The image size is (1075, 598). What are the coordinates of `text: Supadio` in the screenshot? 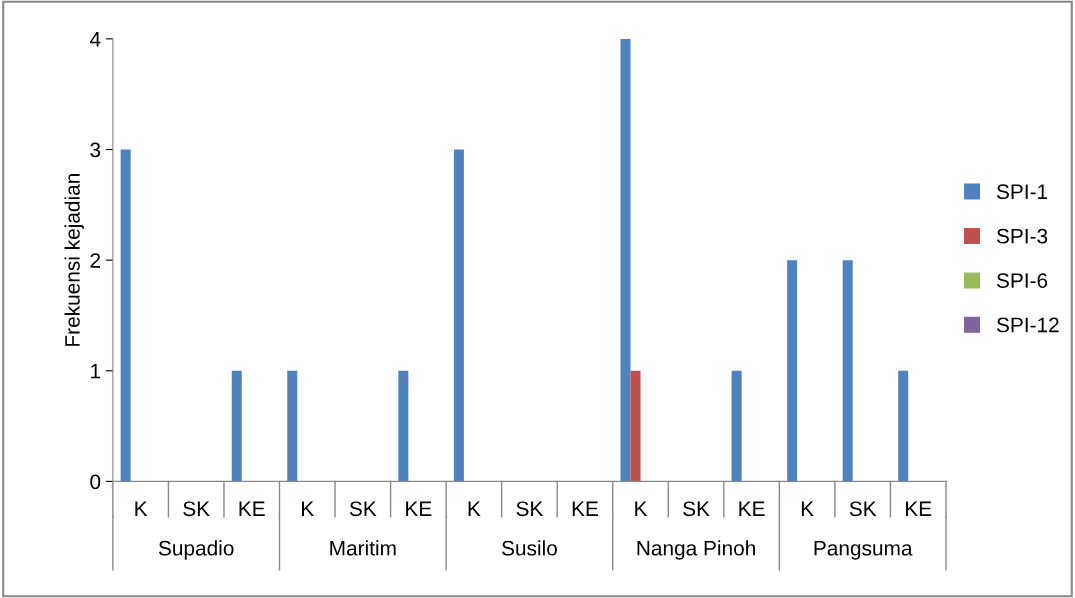 It's located at (196, 550).